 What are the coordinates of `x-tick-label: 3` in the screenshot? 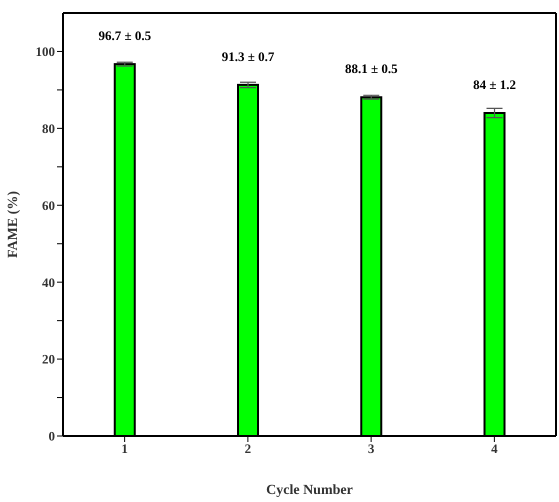 It's located at (371, 448).